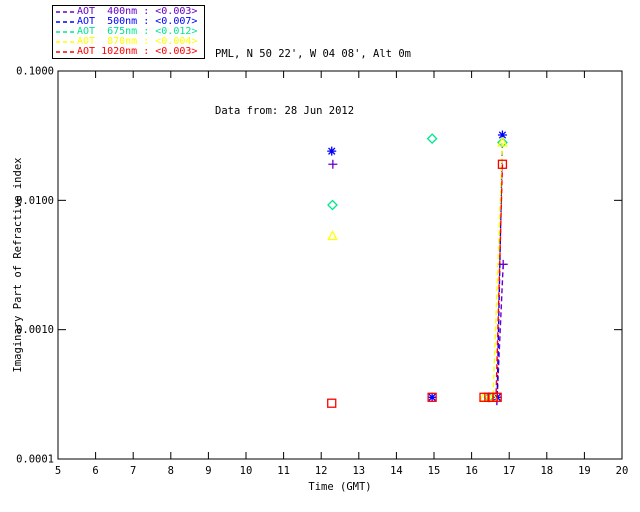  I want to click on site-title: PML, N 50 22', W 04 08', Alt 0m, so click(313, 54).